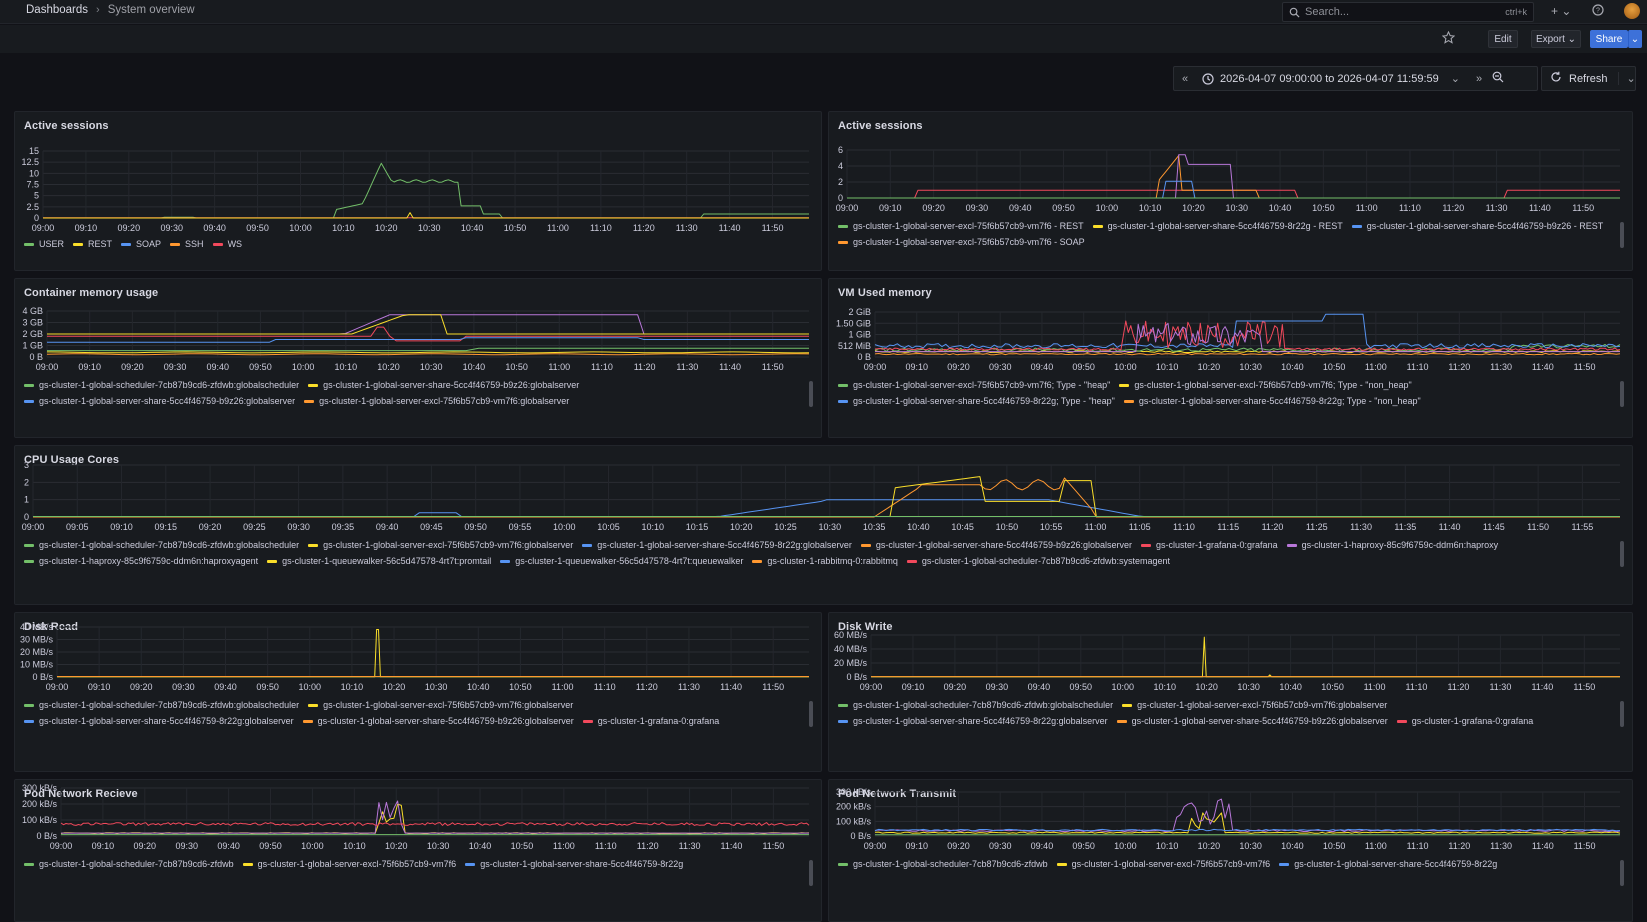 This screenshot has height=922, width=1647. What do you see at coordinates (1598, 11) in the screenshot?
I see `help-icon: ?` at bounding box center [1598, 11].